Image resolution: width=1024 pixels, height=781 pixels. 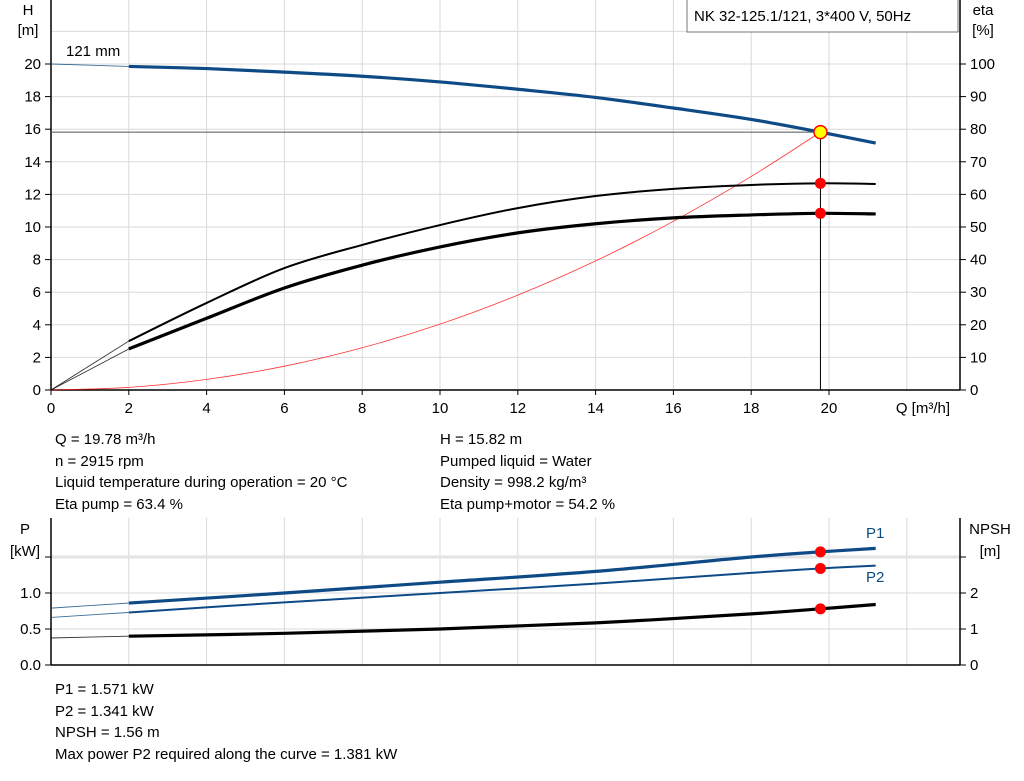 What do you see at coordinates (104, 689) in the screenshot?
I see `info-p1: P1 = 1.571 kW` at bounding box center [104, 689].